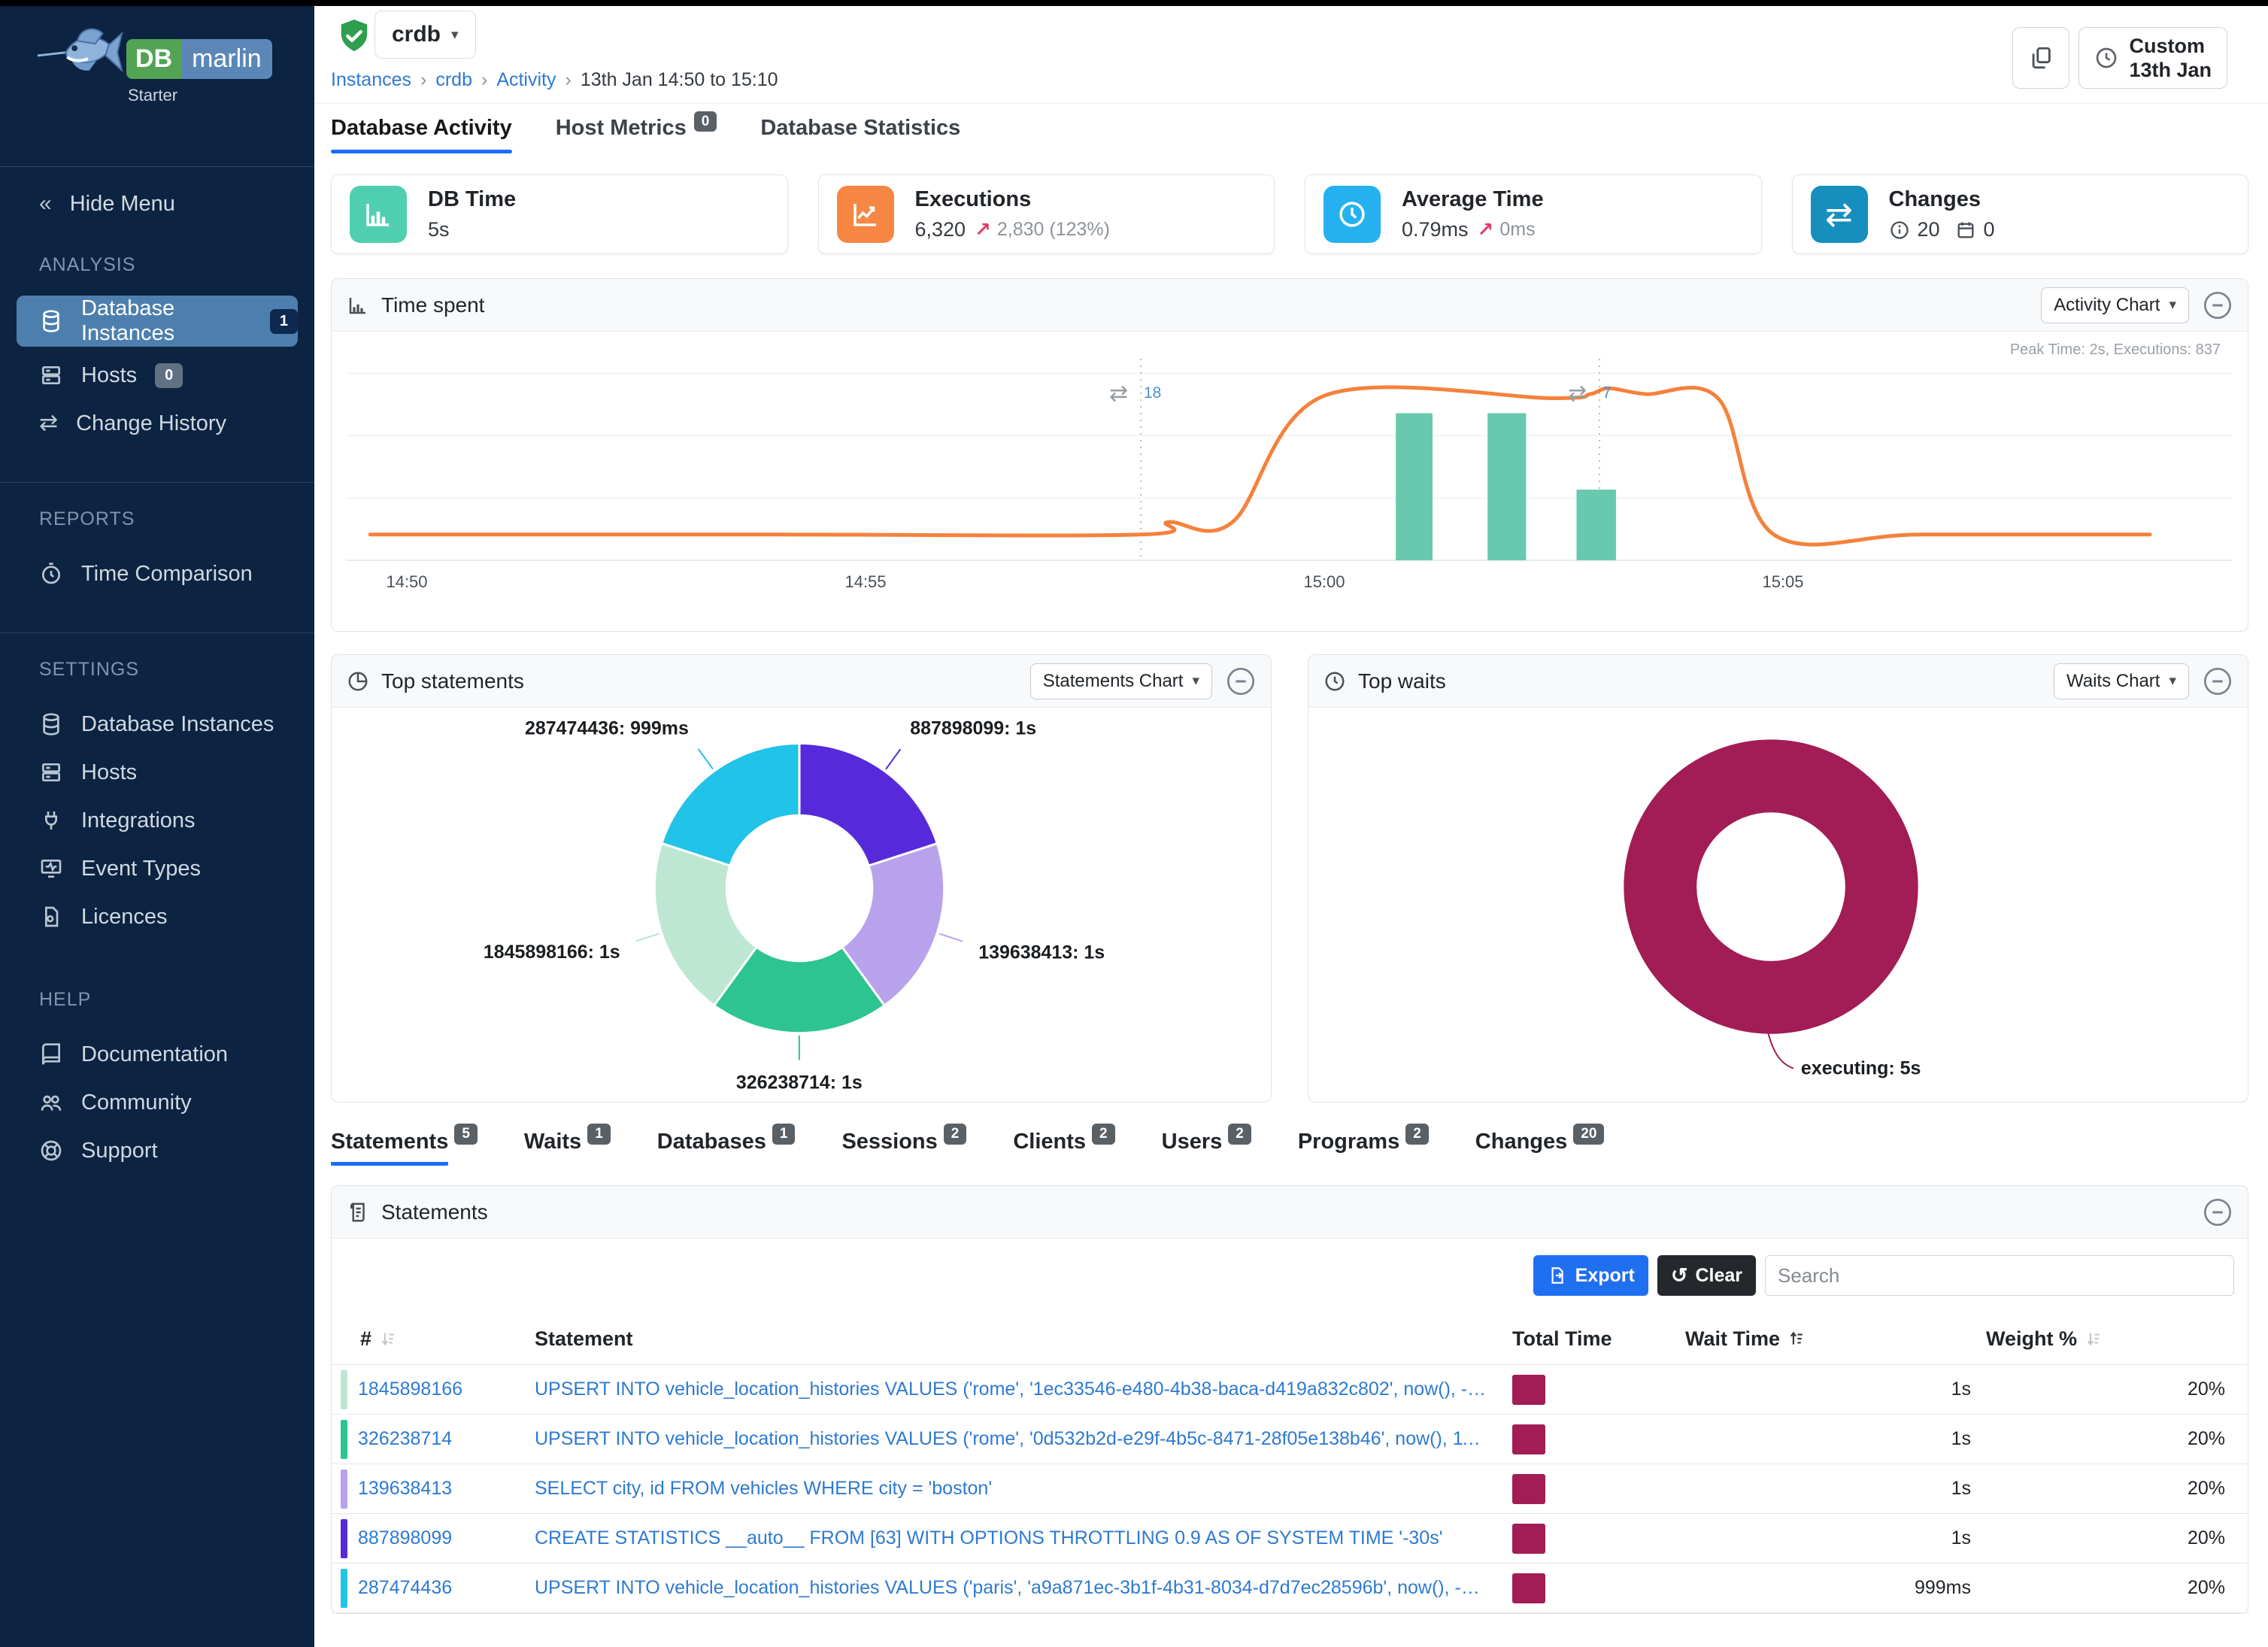 The height and width of the screenshot is (1647, 2268). I want to click on breadcrumb-activity: Activity, so click(526, 79).